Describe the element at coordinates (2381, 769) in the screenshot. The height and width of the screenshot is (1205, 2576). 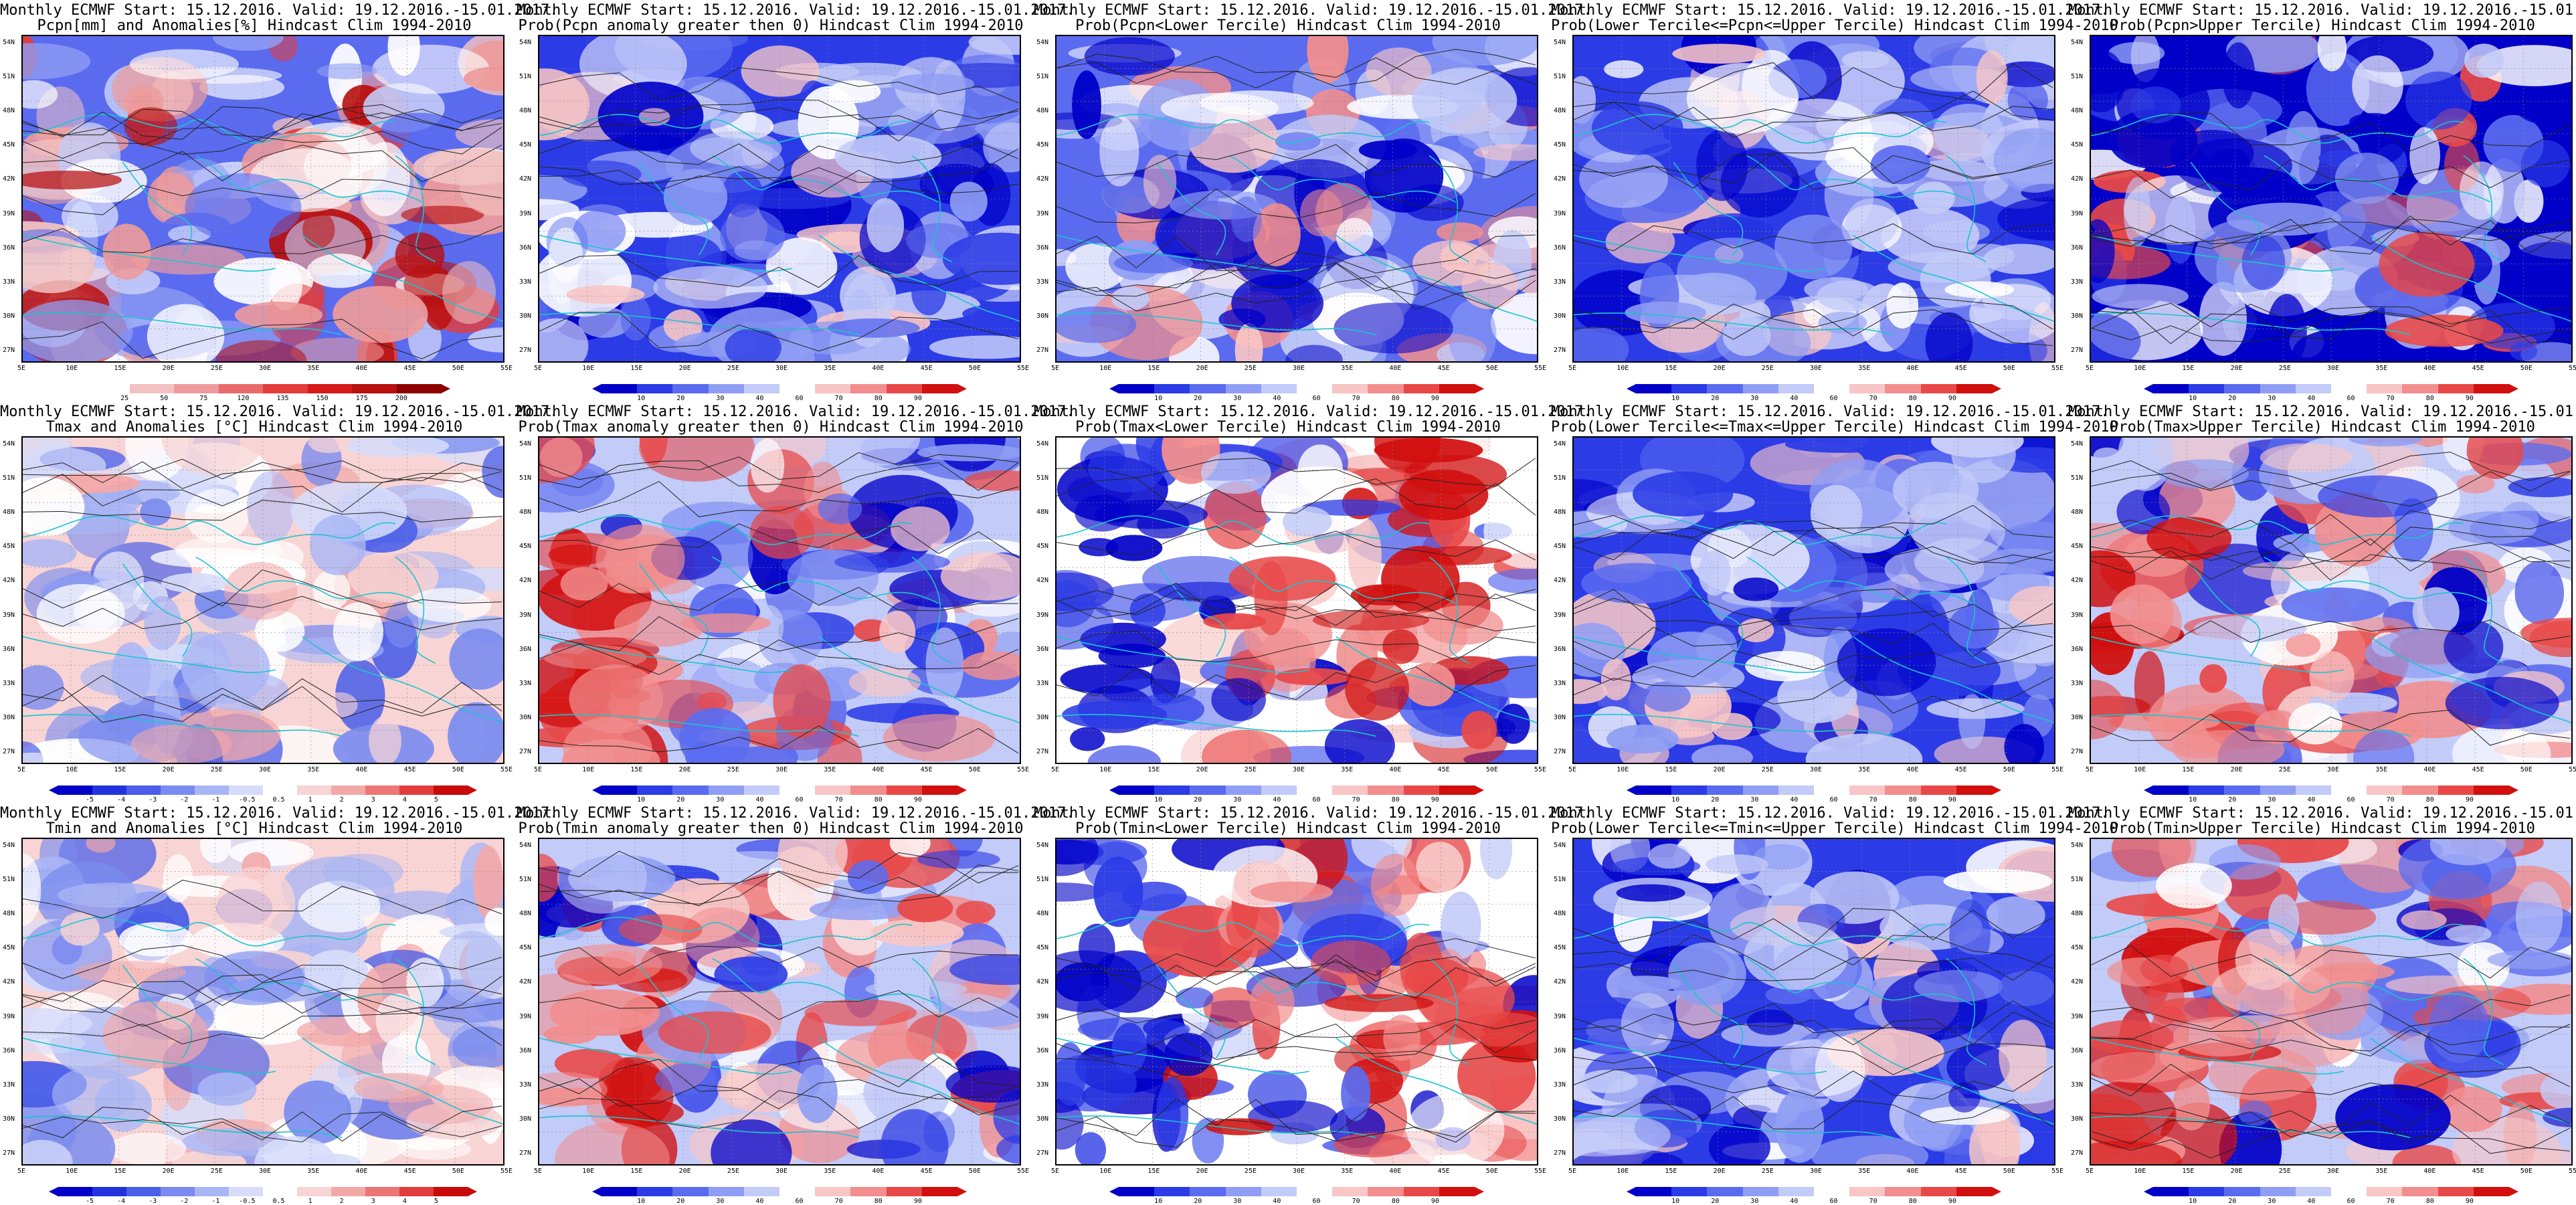
I see `lon-tick-label: 35E` at that location.